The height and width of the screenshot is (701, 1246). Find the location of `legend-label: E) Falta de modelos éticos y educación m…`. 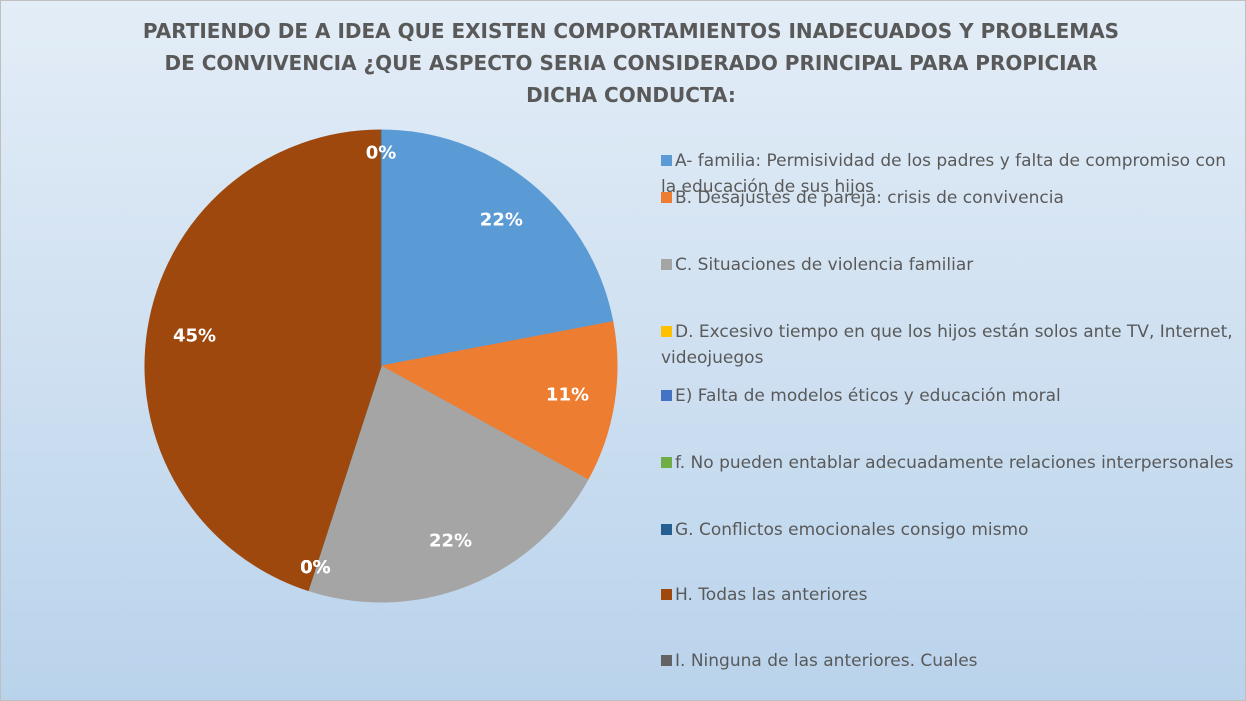

legend-label: E) Falta de modelos éticos y educación m… is located at coordinates (868, 396).